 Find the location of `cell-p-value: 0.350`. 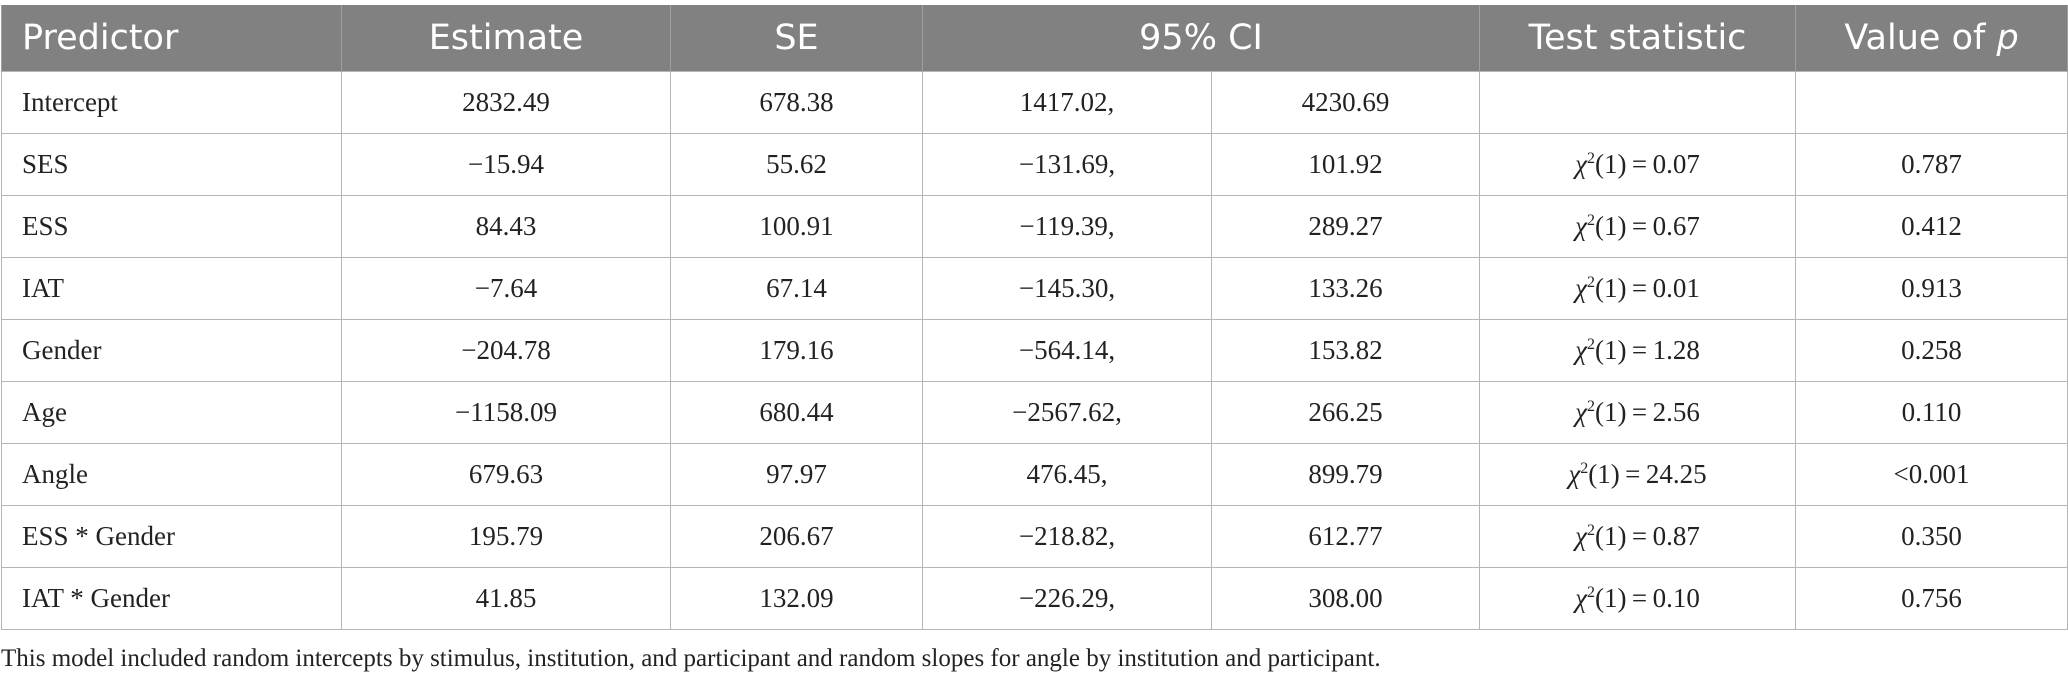

cell-p-value: 0.350 is located at coordinates (1931, 536).